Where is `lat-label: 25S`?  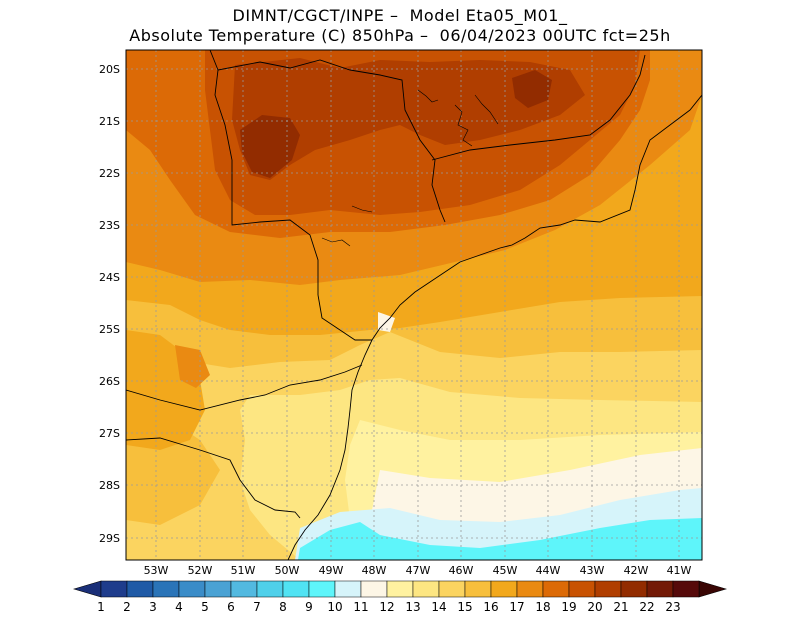
lat-label: 25S is located at coordinates (109, 329).